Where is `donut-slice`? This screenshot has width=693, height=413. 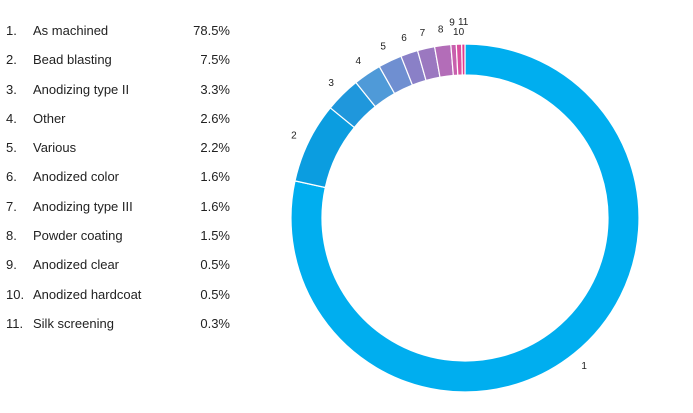
donut-slice is located at coordinates (463, 59).